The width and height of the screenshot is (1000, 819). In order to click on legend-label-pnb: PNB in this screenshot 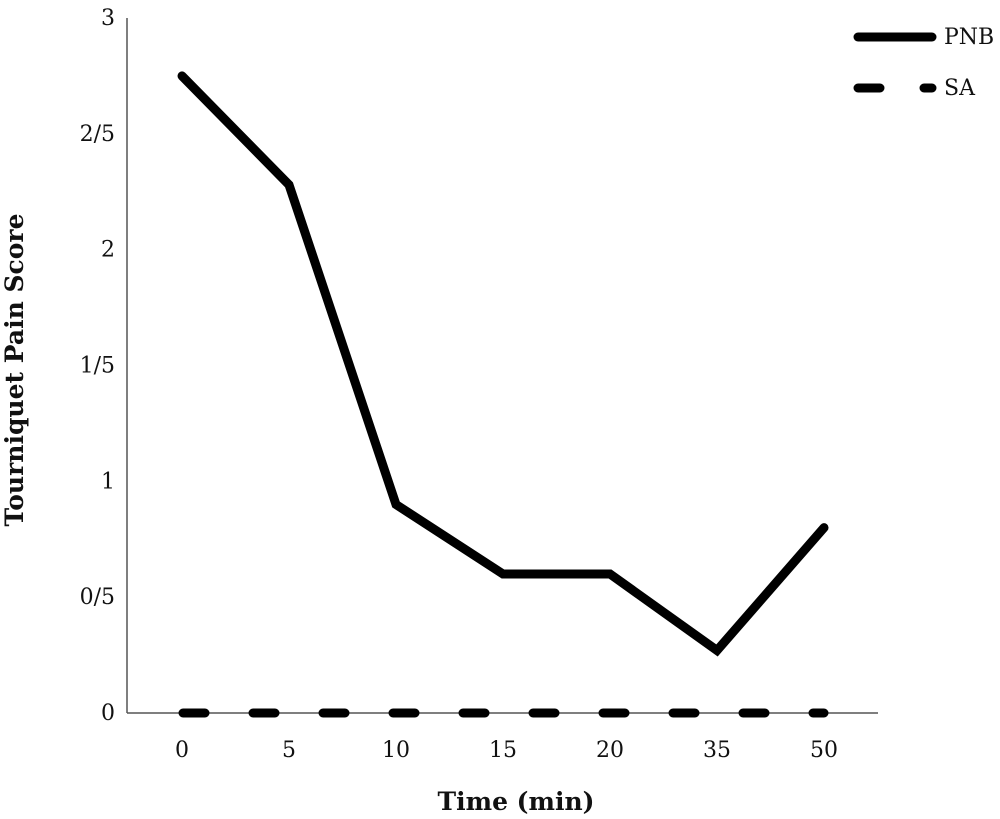, I will do `click(969, 37)`.